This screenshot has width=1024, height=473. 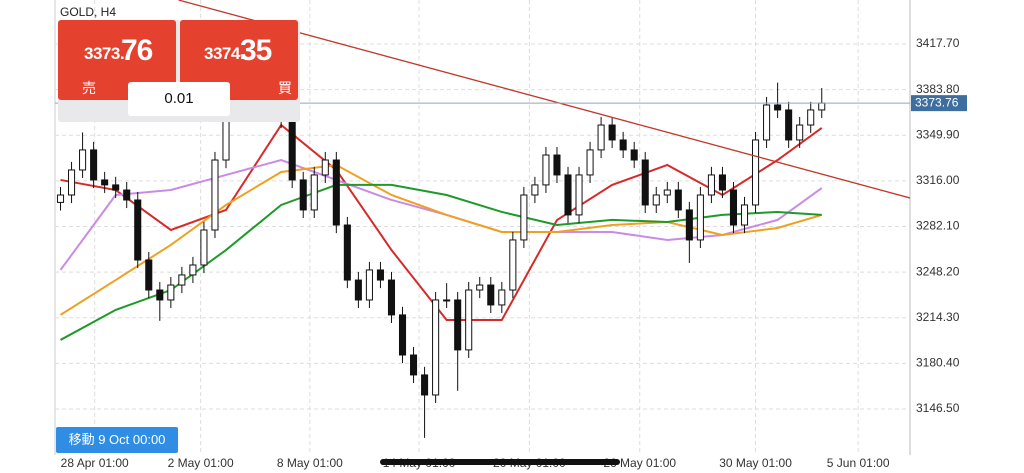 What do you see at coordinates (938, 363) in the screenshot?
I see `y-tick-label: 3180.40` at bounding box center [938, 363].